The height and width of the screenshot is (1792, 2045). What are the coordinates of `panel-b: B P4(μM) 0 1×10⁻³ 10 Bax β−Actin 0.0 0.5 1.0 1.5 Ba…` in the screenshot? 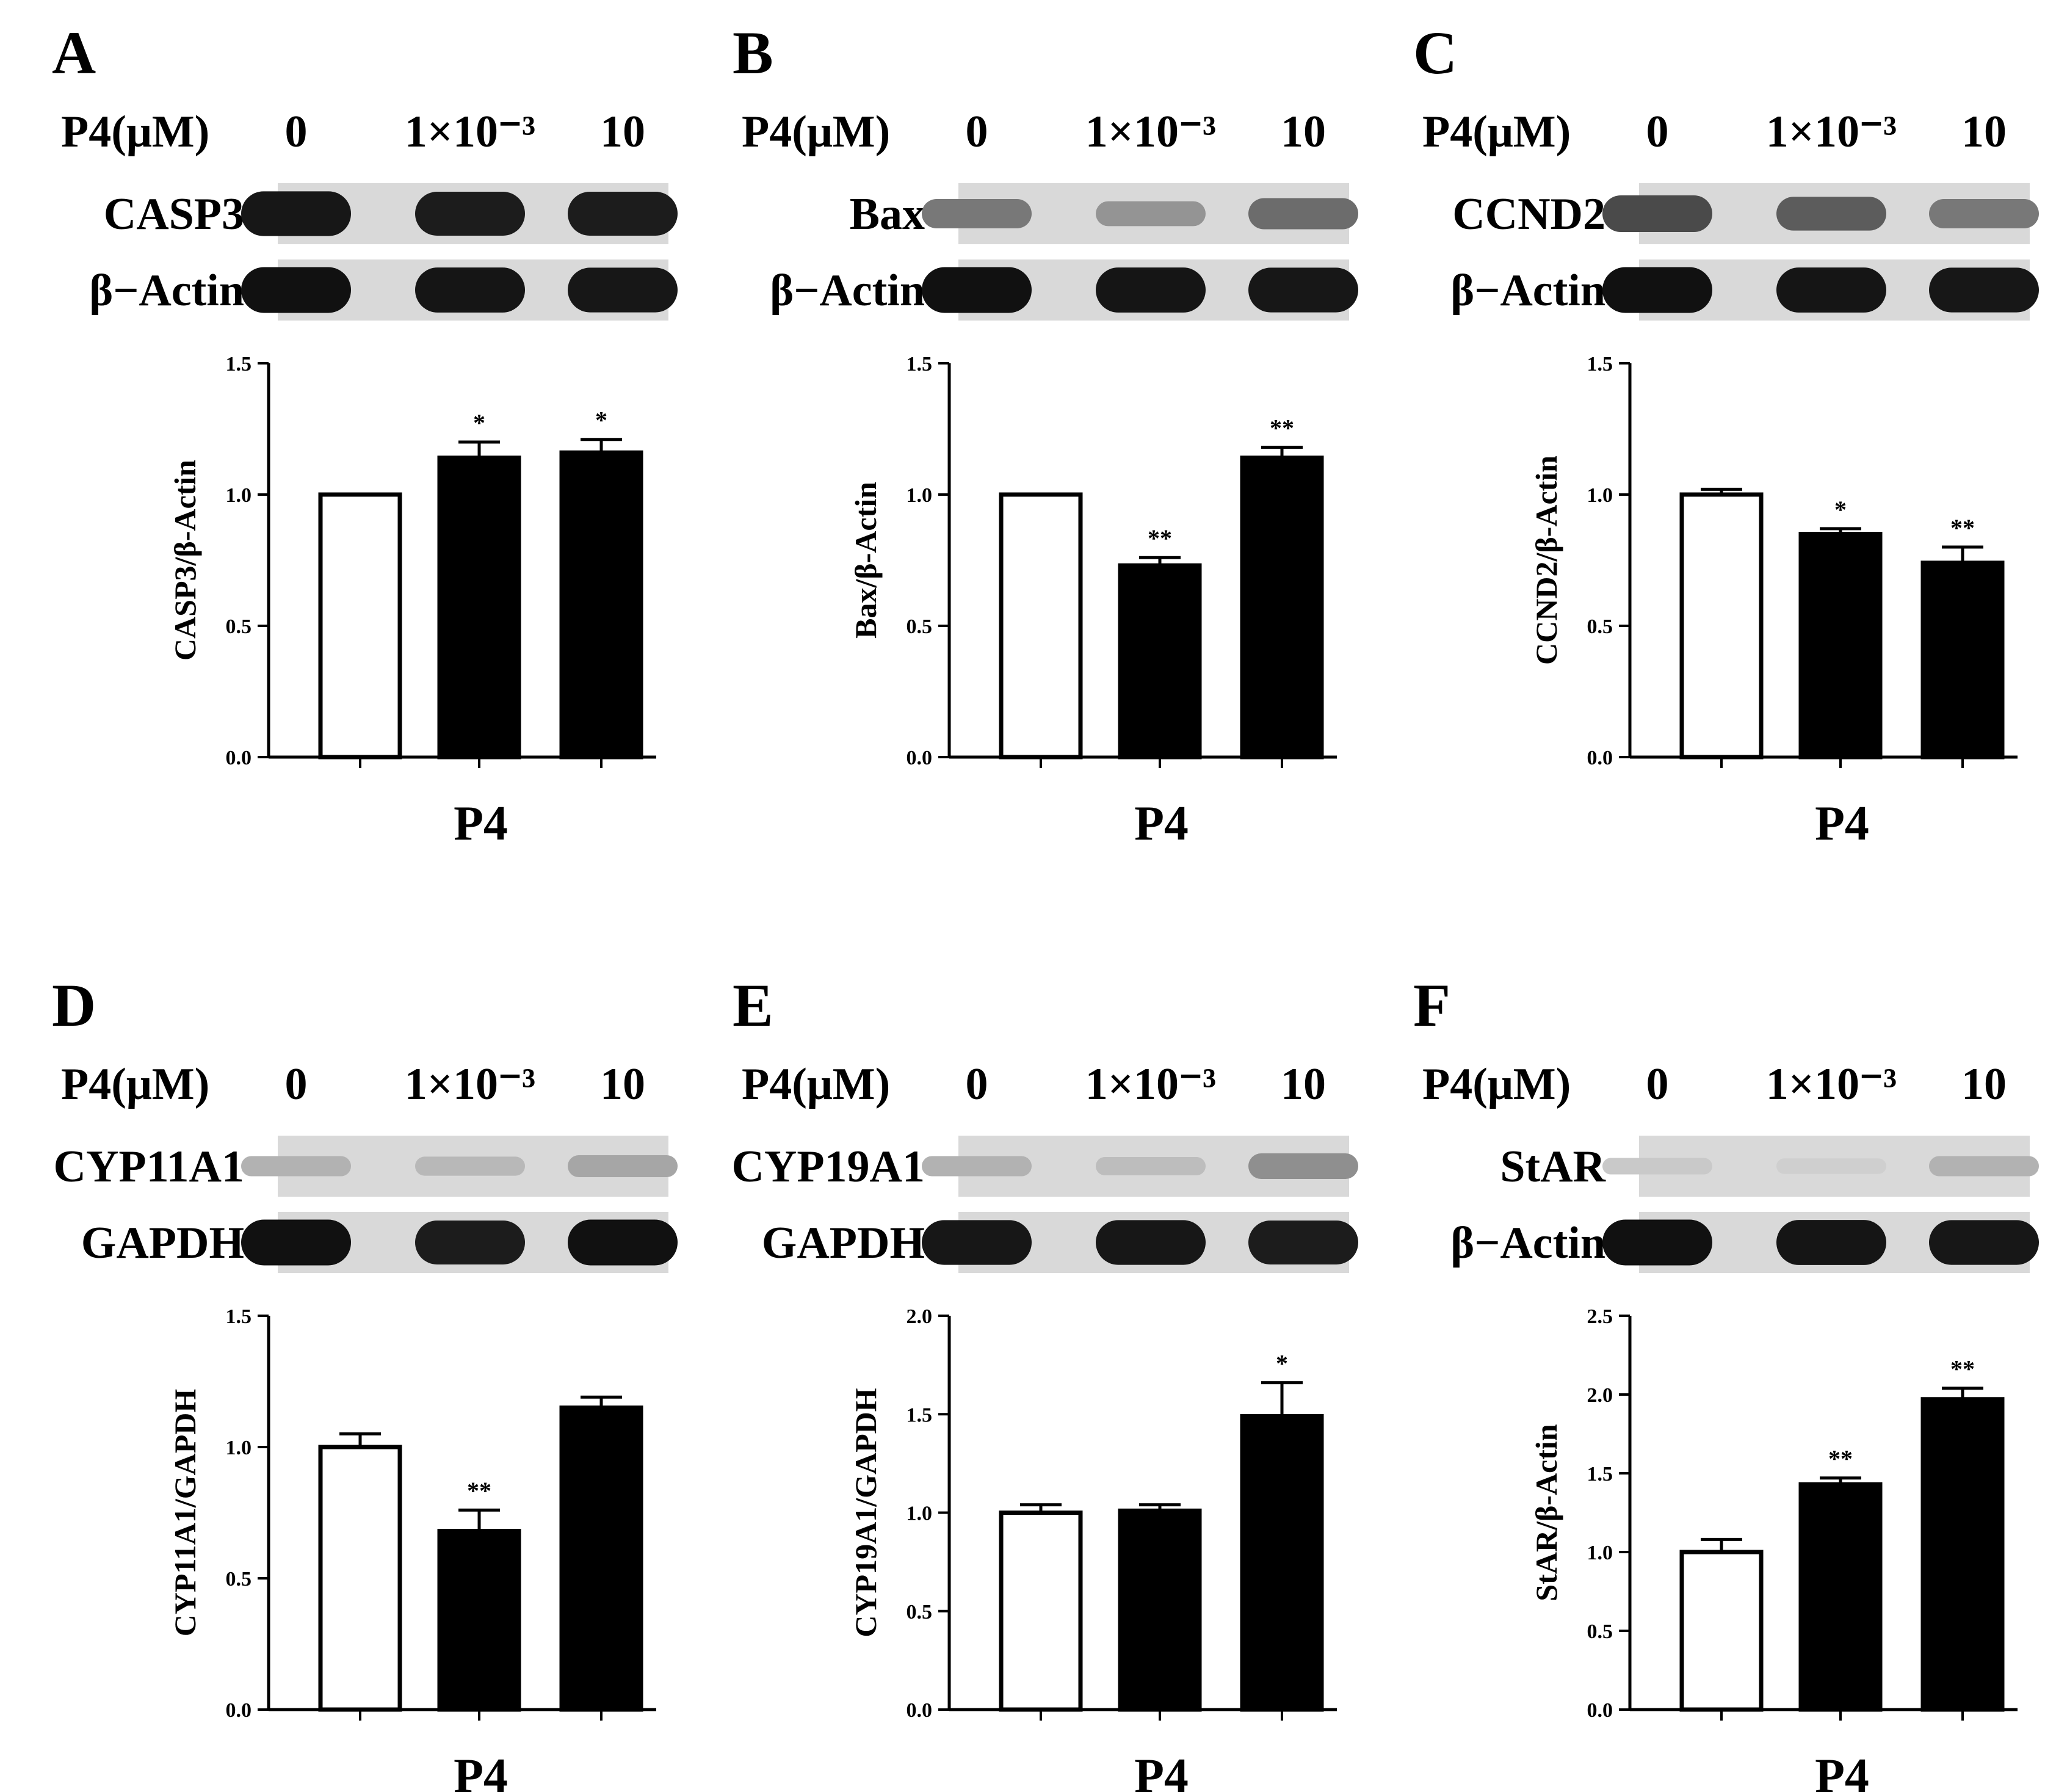 It's located at (1046, 435).